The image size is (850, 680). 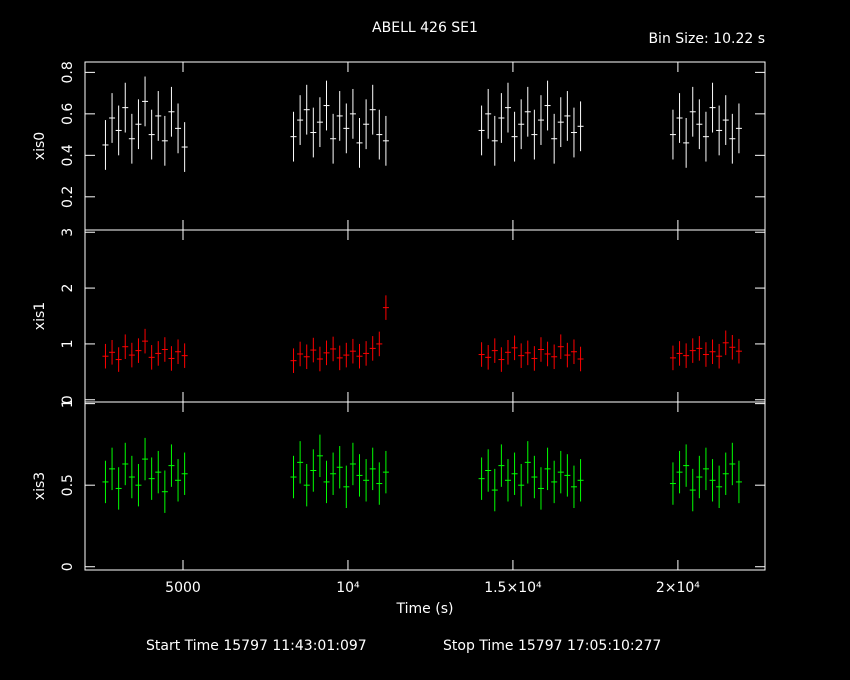 I want to click on y-tick-label: 0.8, so click(x=68, y=72).